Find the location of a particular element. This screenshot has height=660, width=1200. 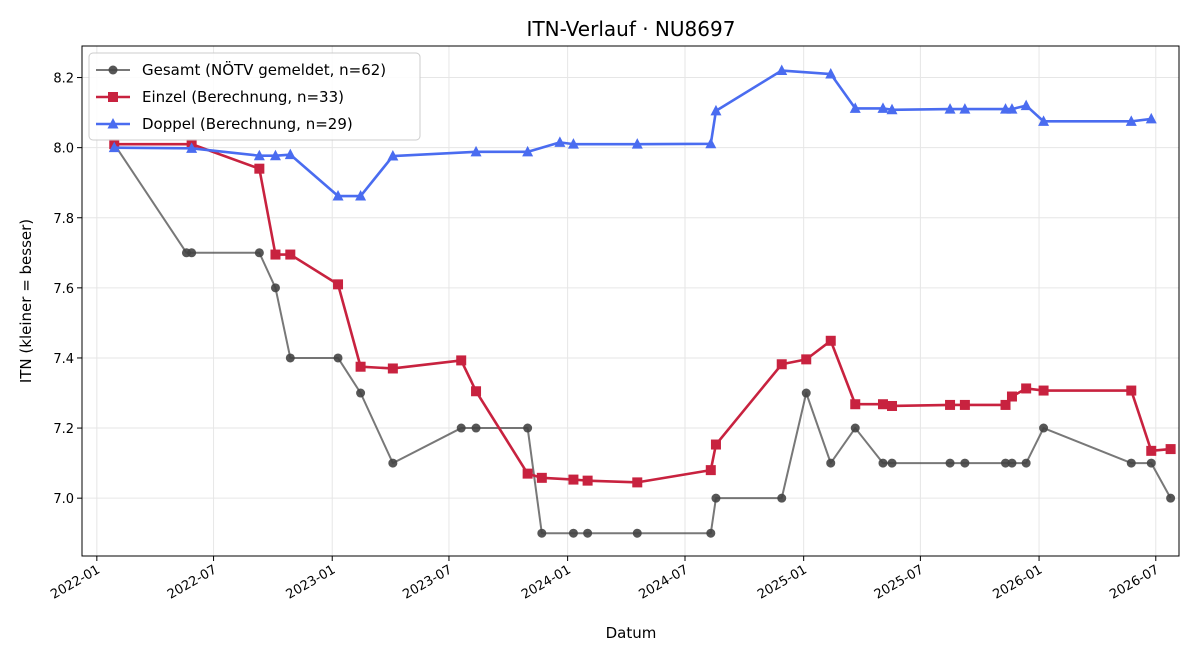

y-tick-label: 7.6 is located at coordinates (63, 289).